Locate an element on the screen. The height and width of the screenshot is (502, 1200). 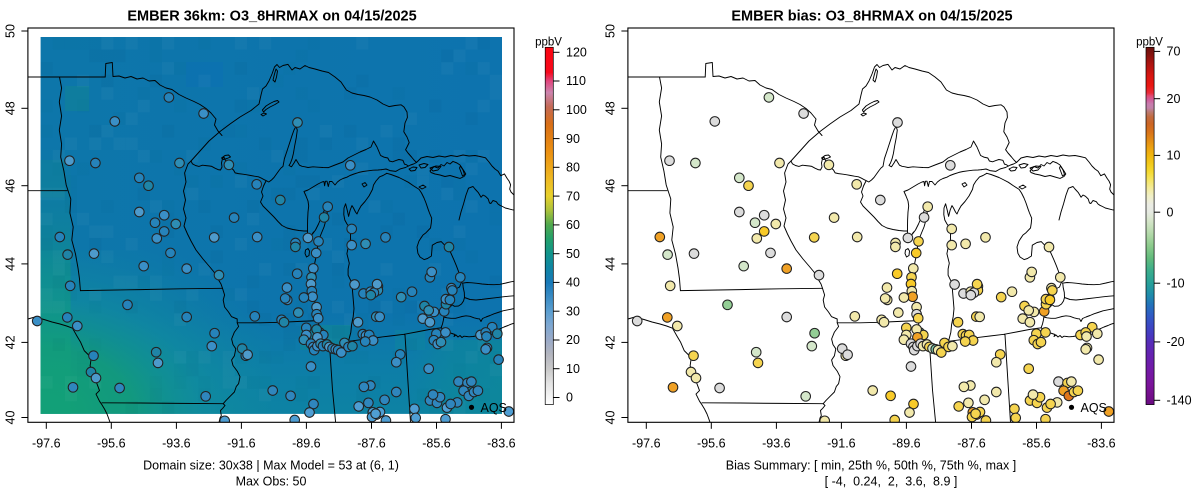
svg-text: 90 is located at coordinates (573, 139).